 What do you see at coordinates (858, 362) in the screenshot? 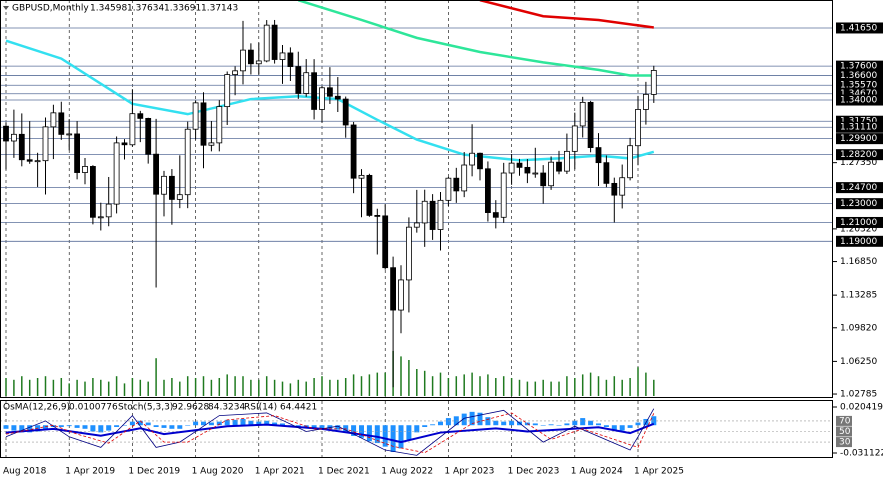
I see `y-tick-label: 1.06250` at bounding box center [858, 362].